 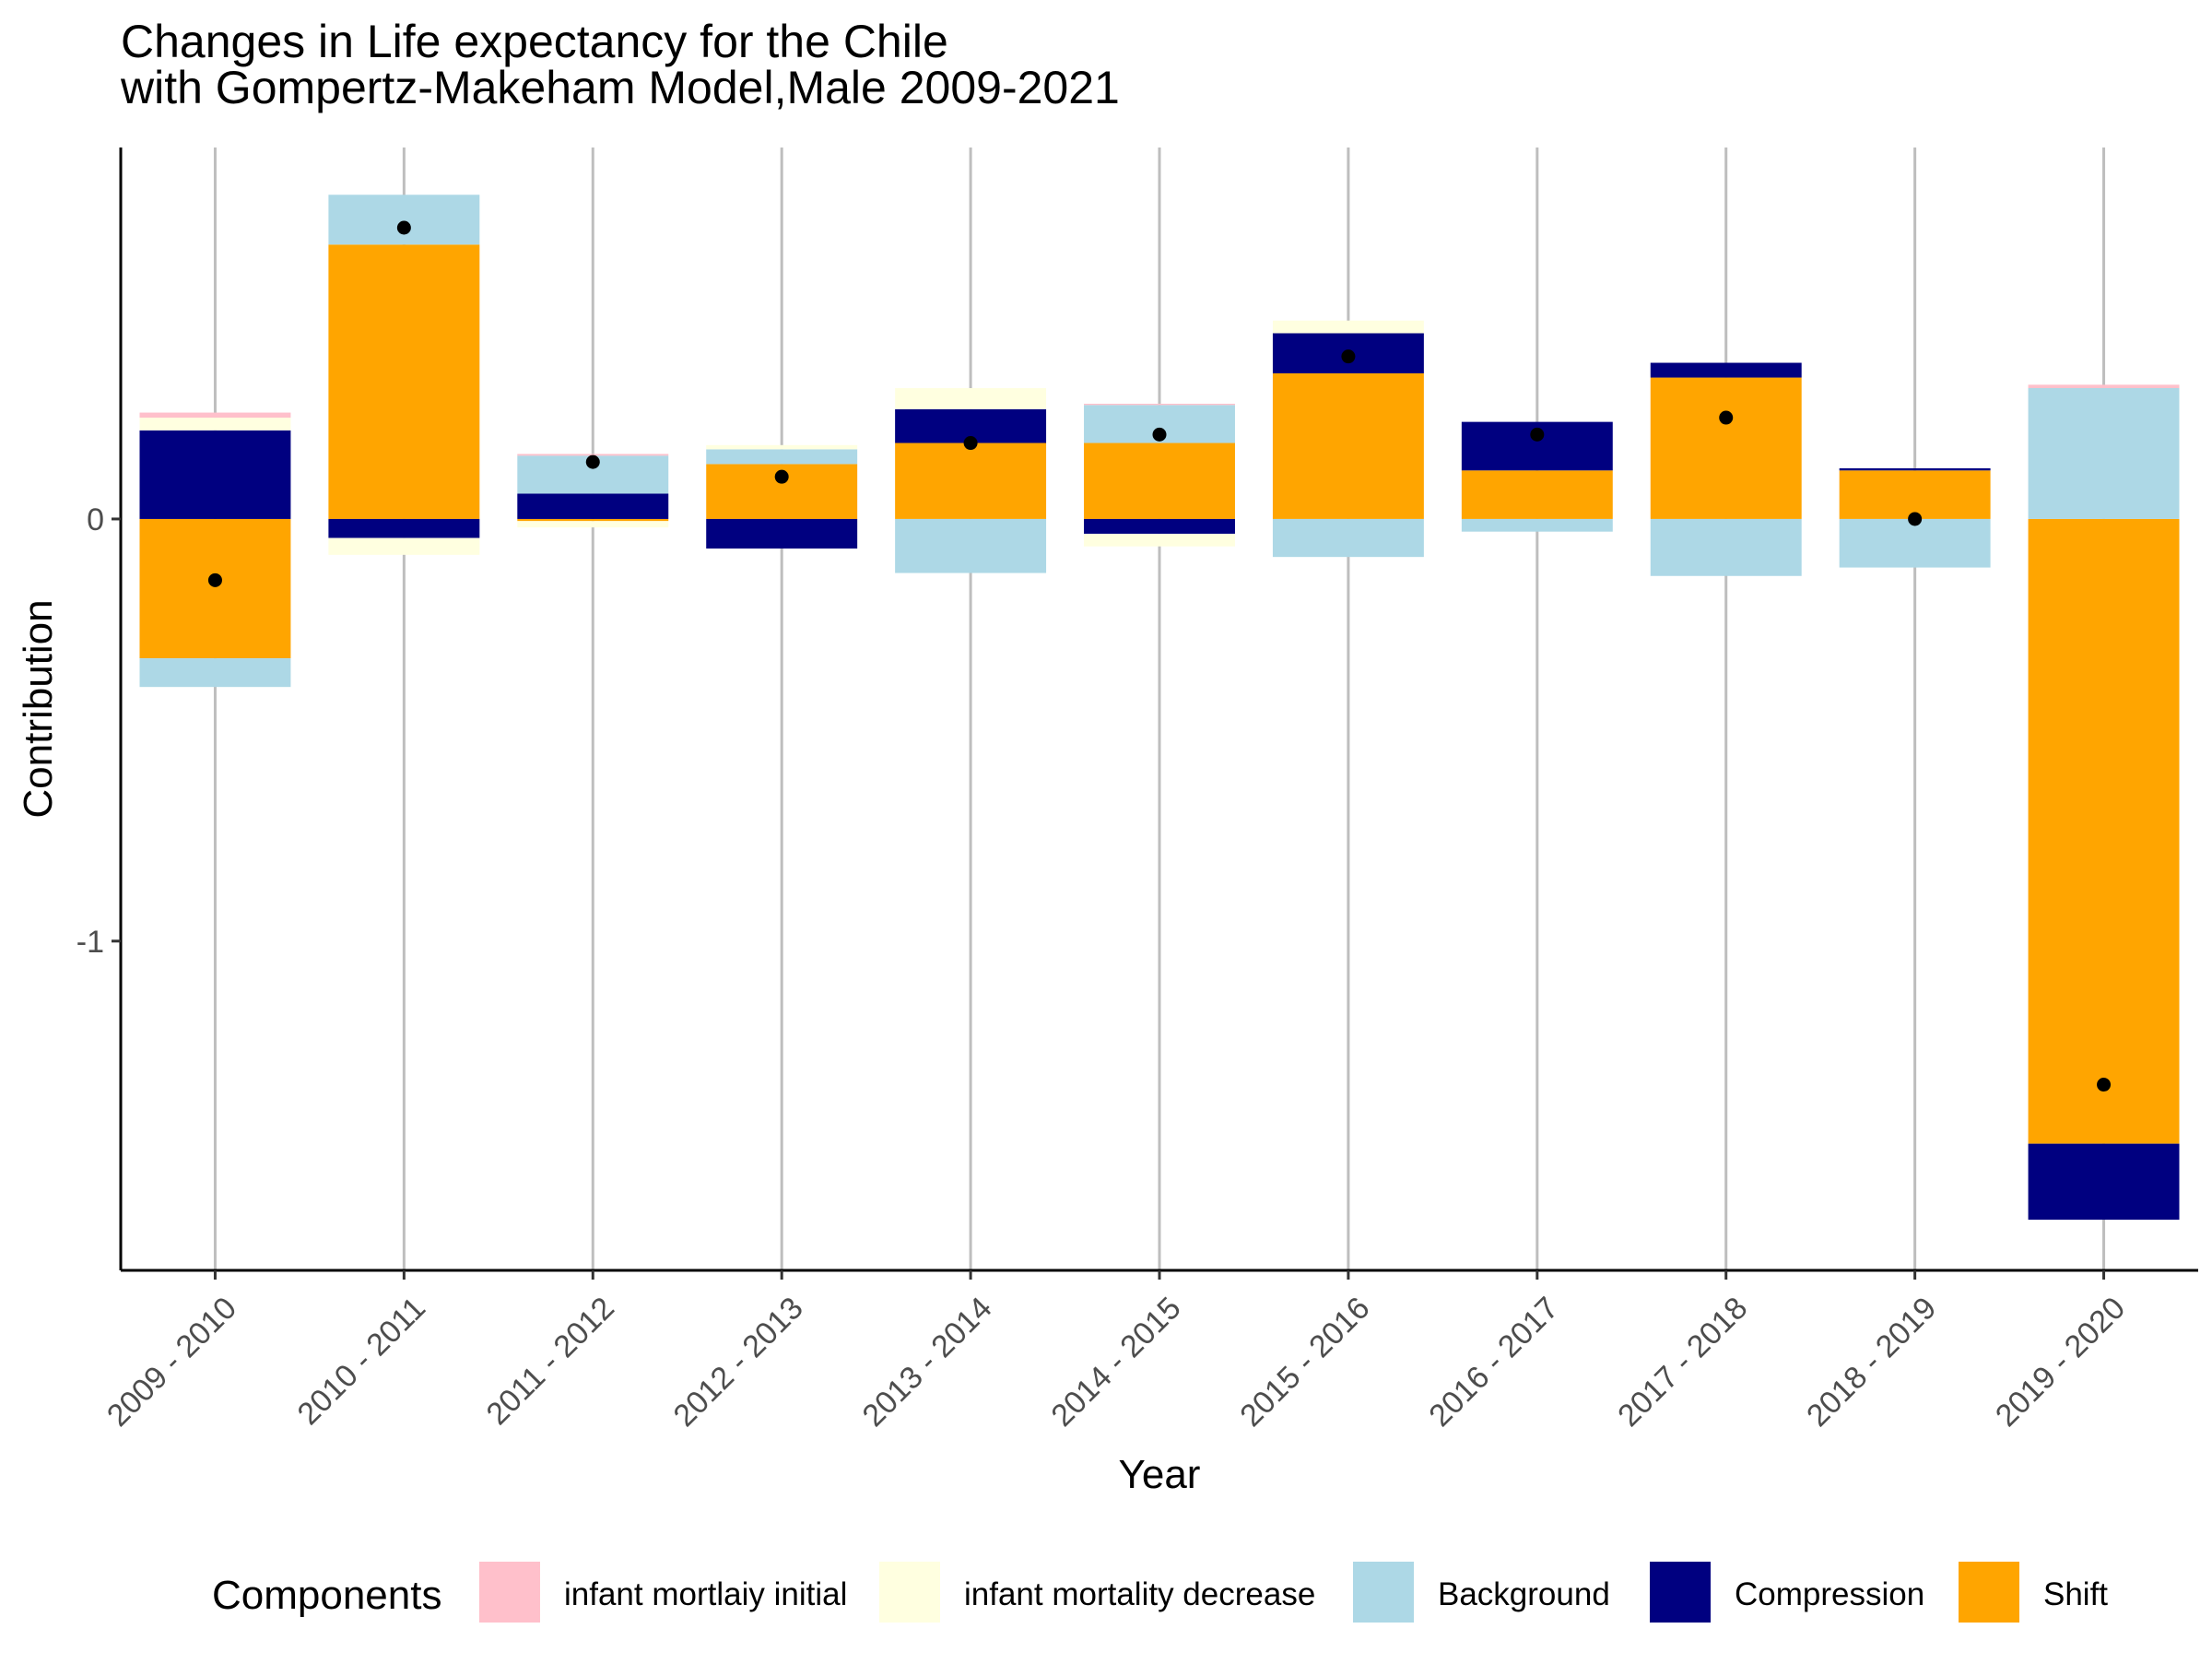 I want to click on x-tick-label: 2013 - 2014, so click(x=927, y=1362).